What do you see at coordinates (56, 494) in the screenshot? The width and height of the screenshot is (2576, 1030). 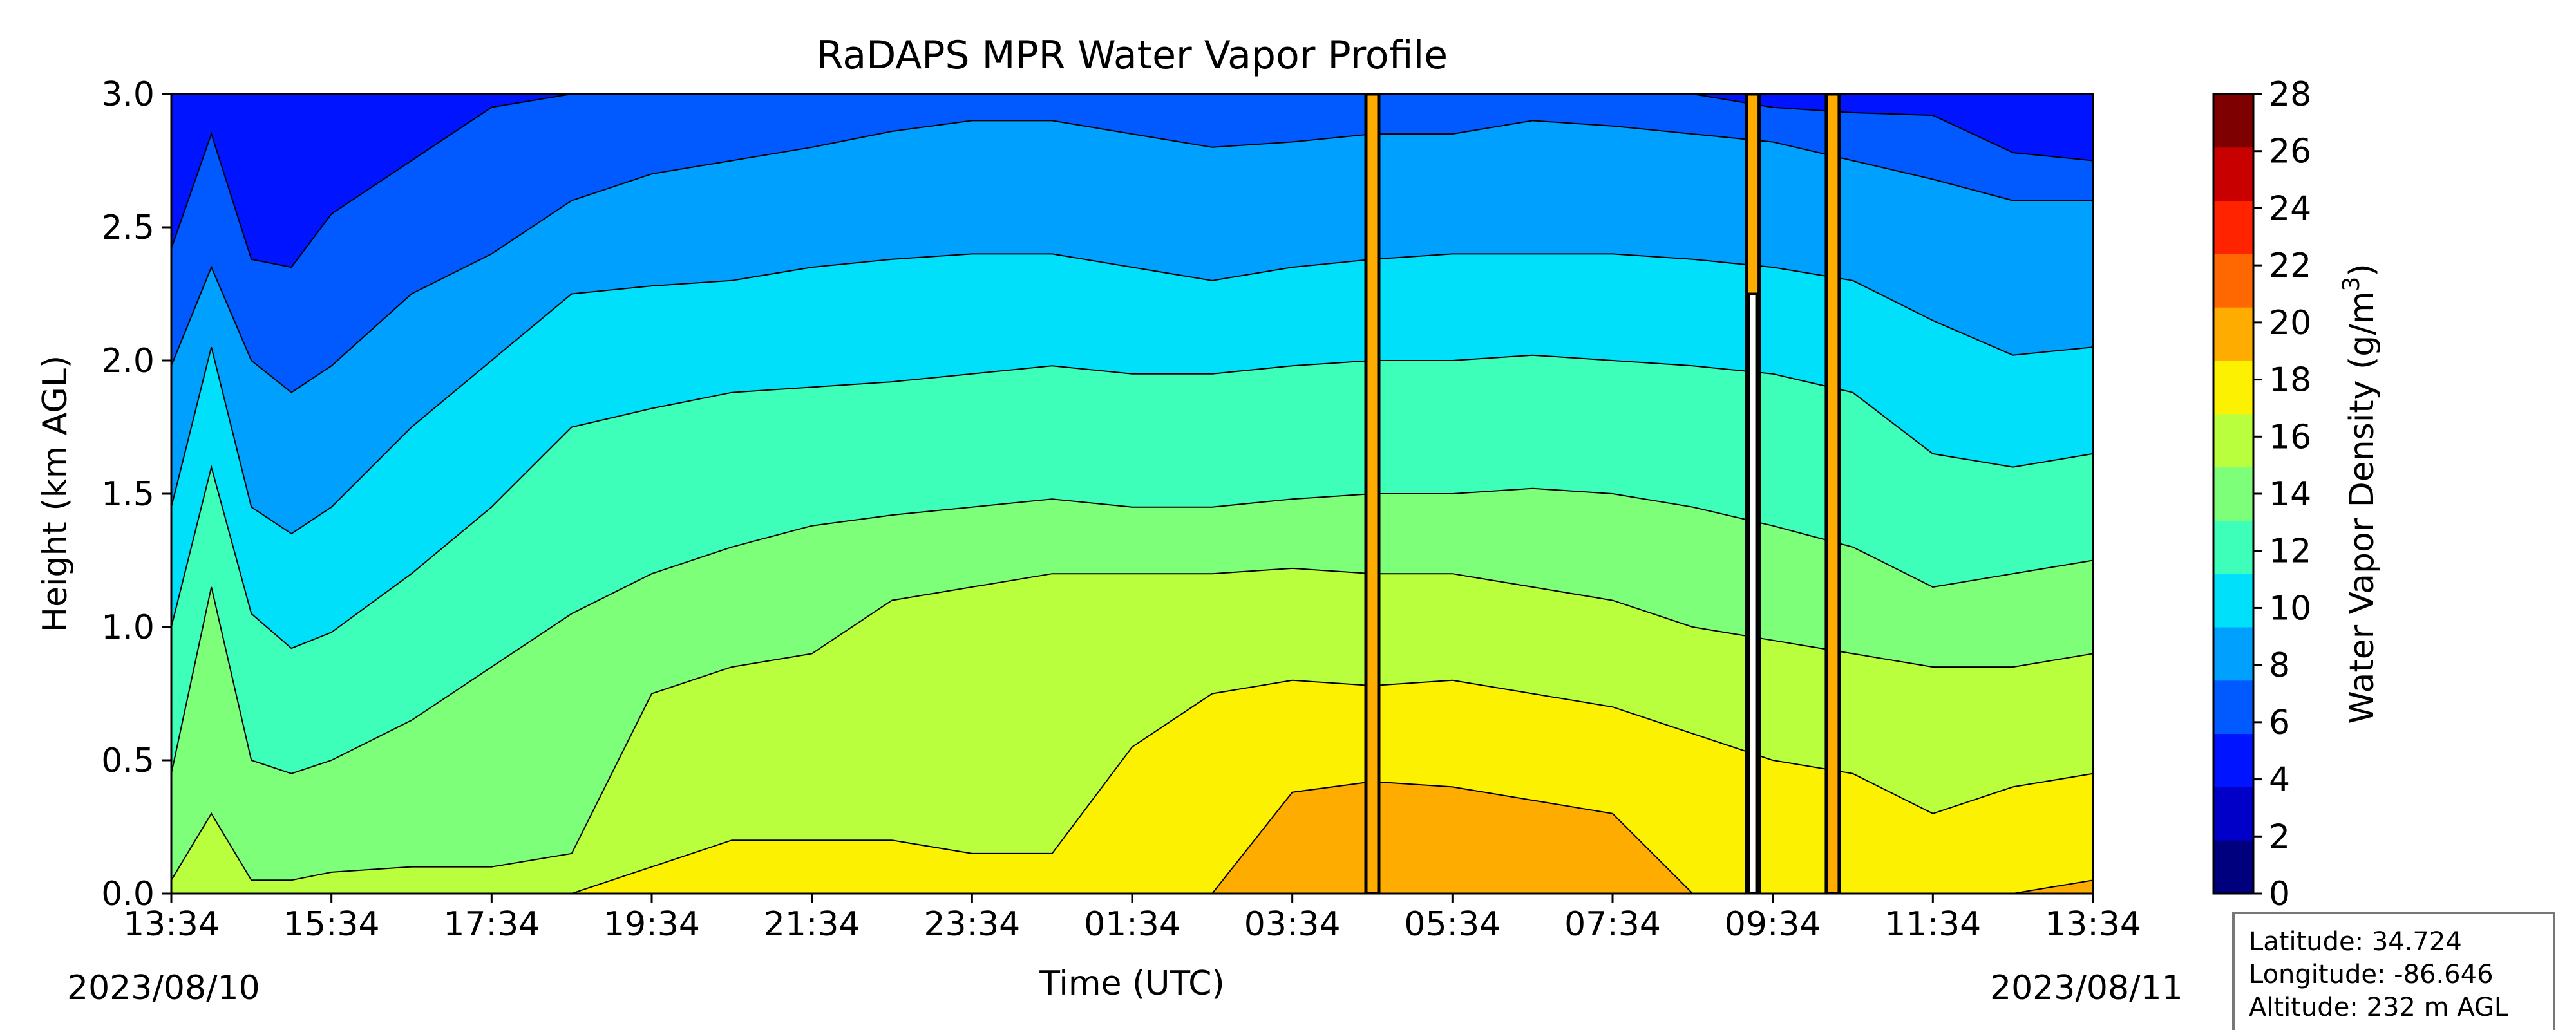 I see `y-axis-label: Height (km AGL)` at bounding box center [56, 494].